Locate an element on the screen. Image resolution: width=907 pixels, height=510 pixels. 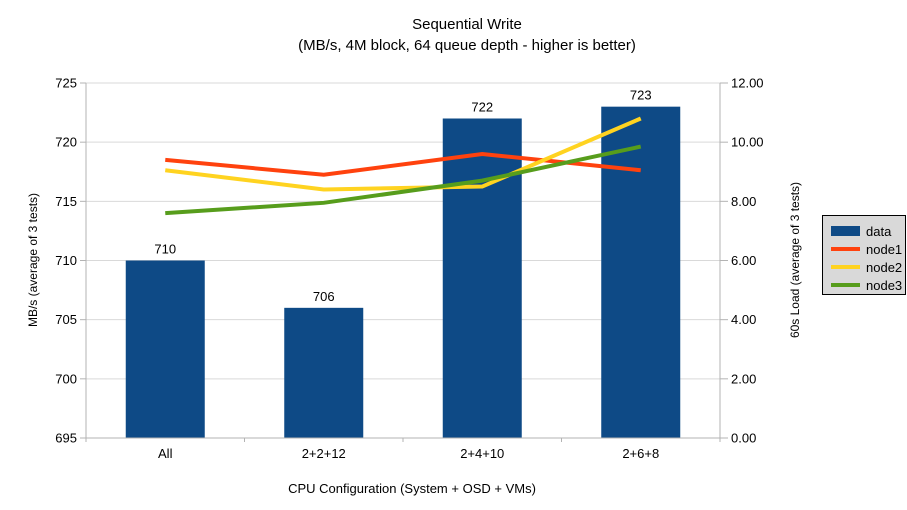
x-axis-title: CPU Configuration (System + OSD + VMs) is located at coordinates (412, 488).